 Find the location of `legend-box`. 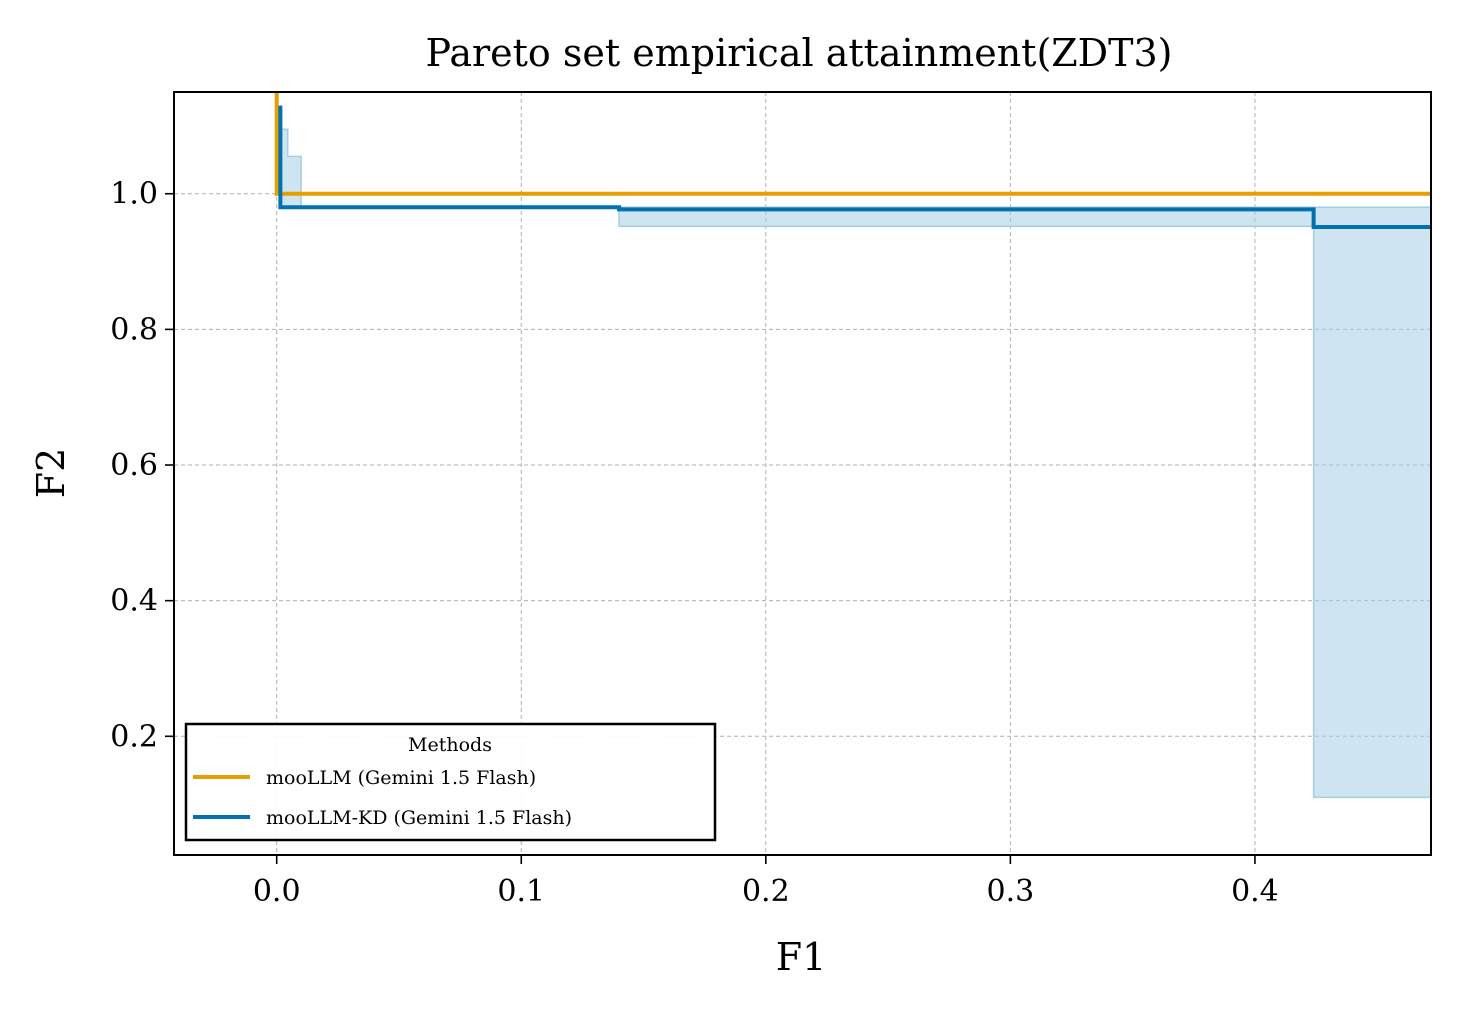

legend-box is located at coordinates (450, 782).